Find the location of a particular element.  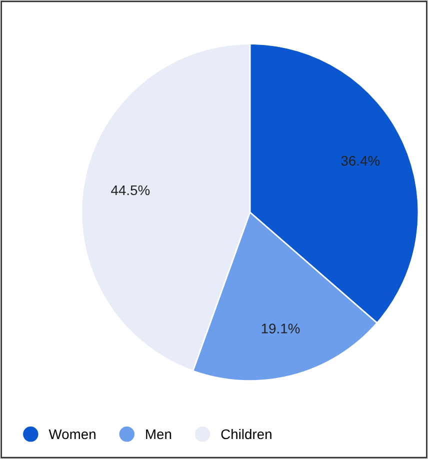

data-label: 44.5% is located at coordinates (130, 190).